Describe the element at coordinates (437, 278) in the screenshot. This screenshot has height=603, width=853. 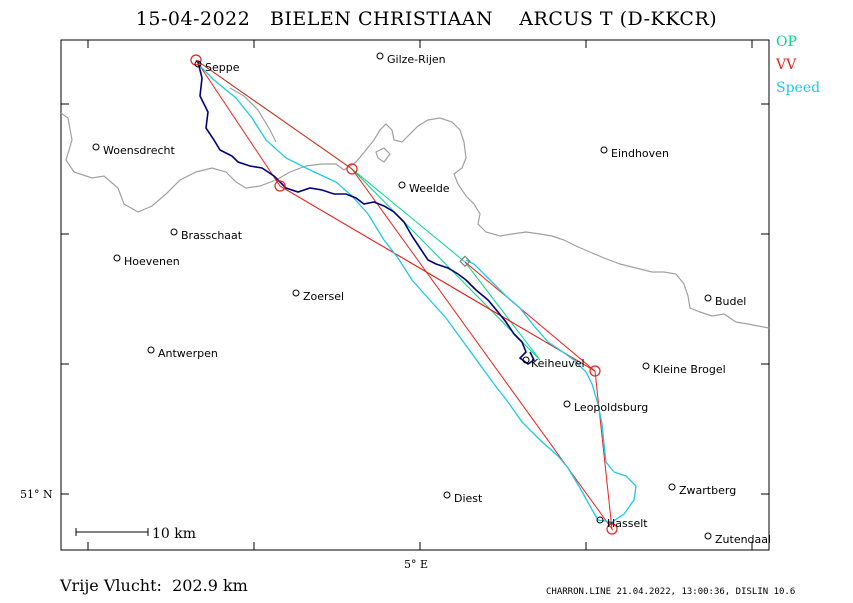
I see `vv-leg` at that location.